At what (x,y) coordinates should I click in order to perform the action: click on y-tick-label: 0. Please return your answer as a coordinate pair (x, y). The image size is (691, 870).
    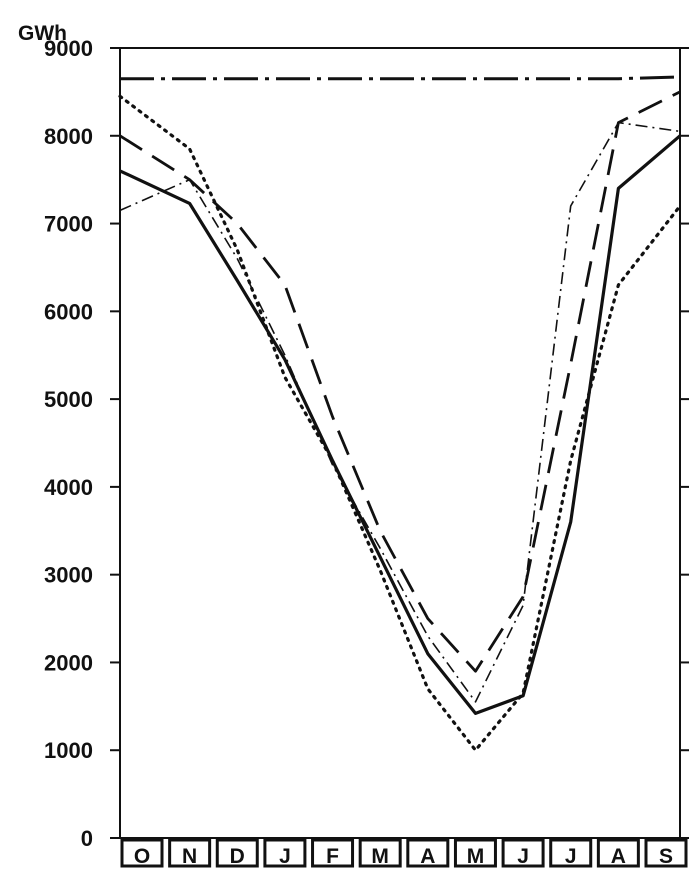
    Looking at the image, I should click on (87, 838).